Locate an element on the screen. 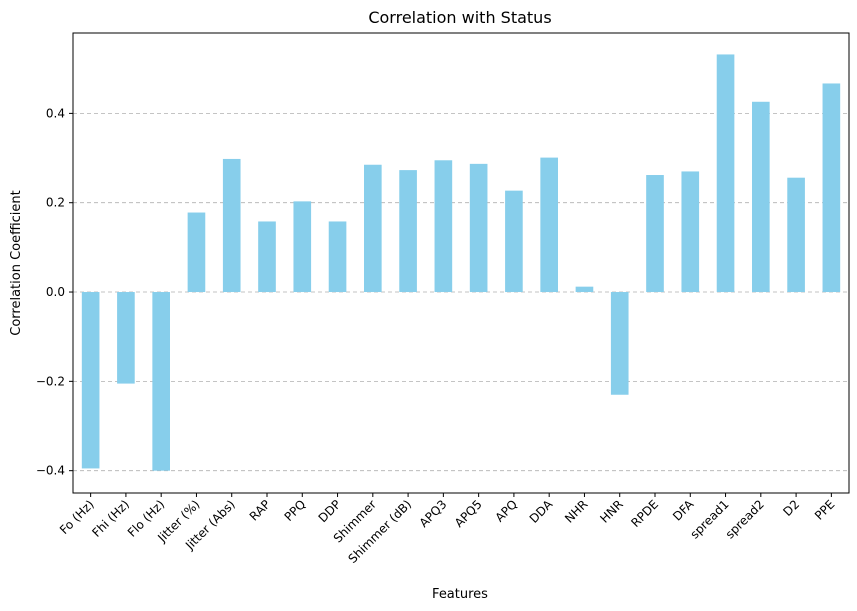 Image resolution: width=857 pixels, height=611 pixels. y-tick-label: −0.2 is located at coordinates (50, 381).